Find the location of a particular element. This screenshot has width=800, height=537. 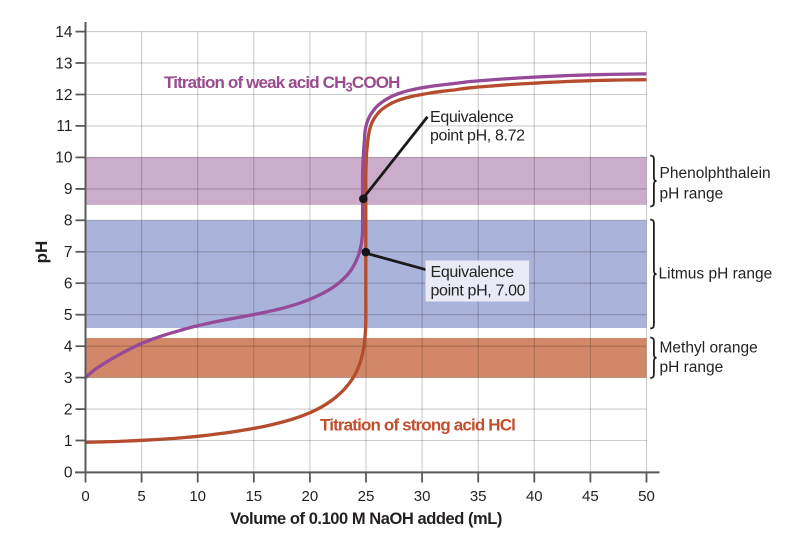

svg-text: 15 is located at coordinates (253, 496).